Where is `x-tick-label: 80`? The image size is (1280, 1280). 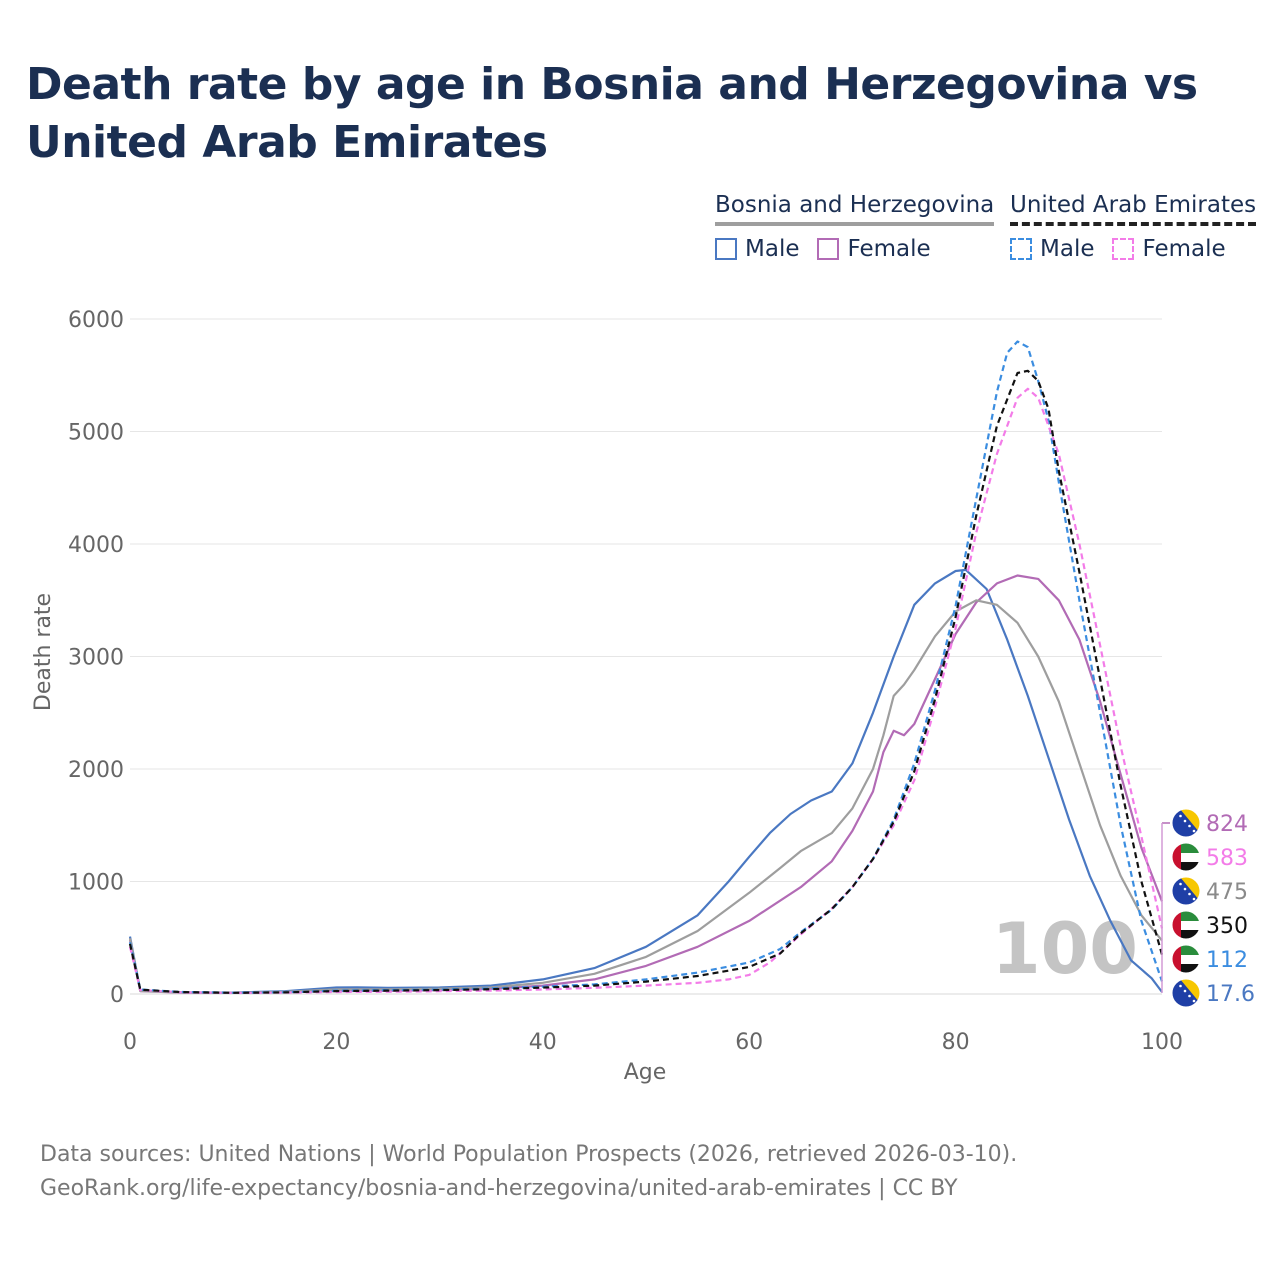
x-tick-label: 80 is located at coordinates (956, 1042).